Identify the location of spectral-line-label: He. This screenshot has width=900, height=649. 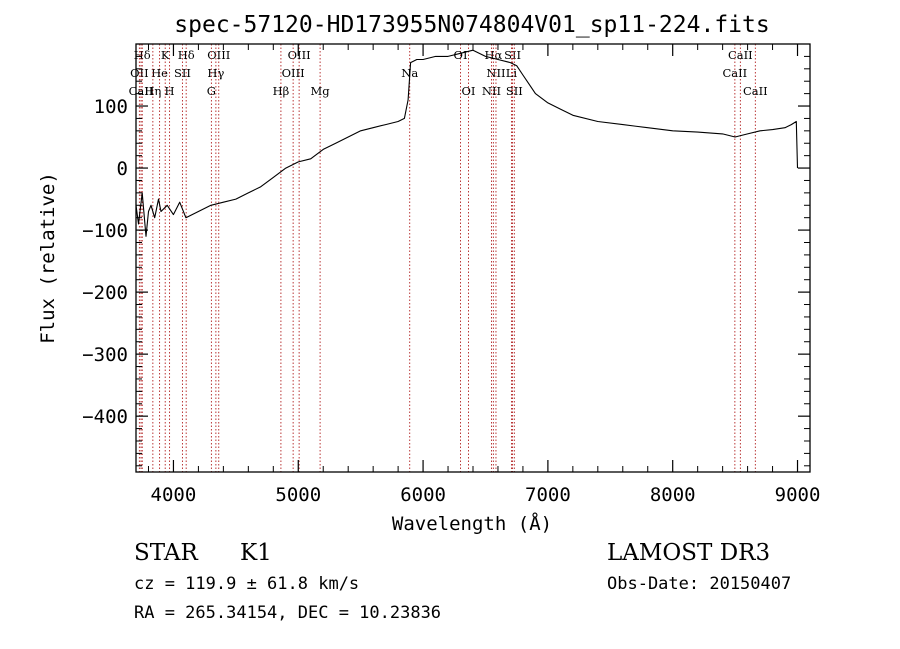
(159, 73).